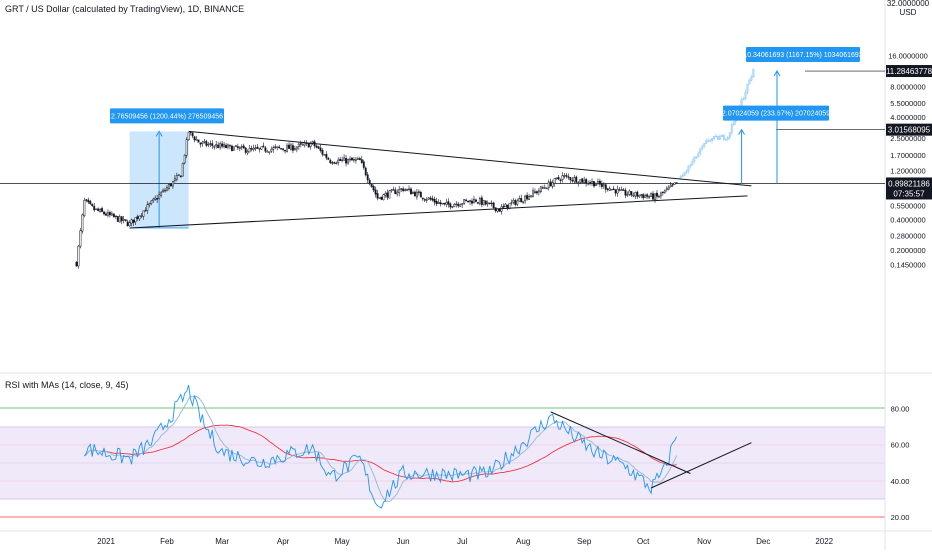  I want to click on measure-3: 10.34061693 (1167.15%) 1034061693, so click(803, 115).